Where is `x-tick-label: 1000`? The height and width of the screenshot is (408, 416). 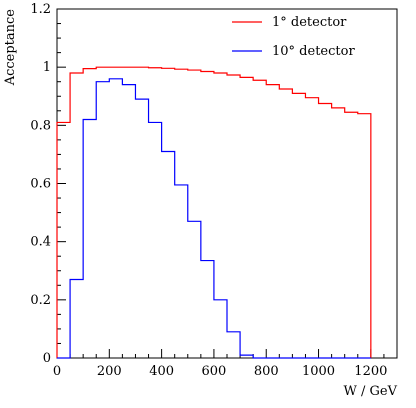 x-tick-label: 1000 is located at coordinates (318, 371).